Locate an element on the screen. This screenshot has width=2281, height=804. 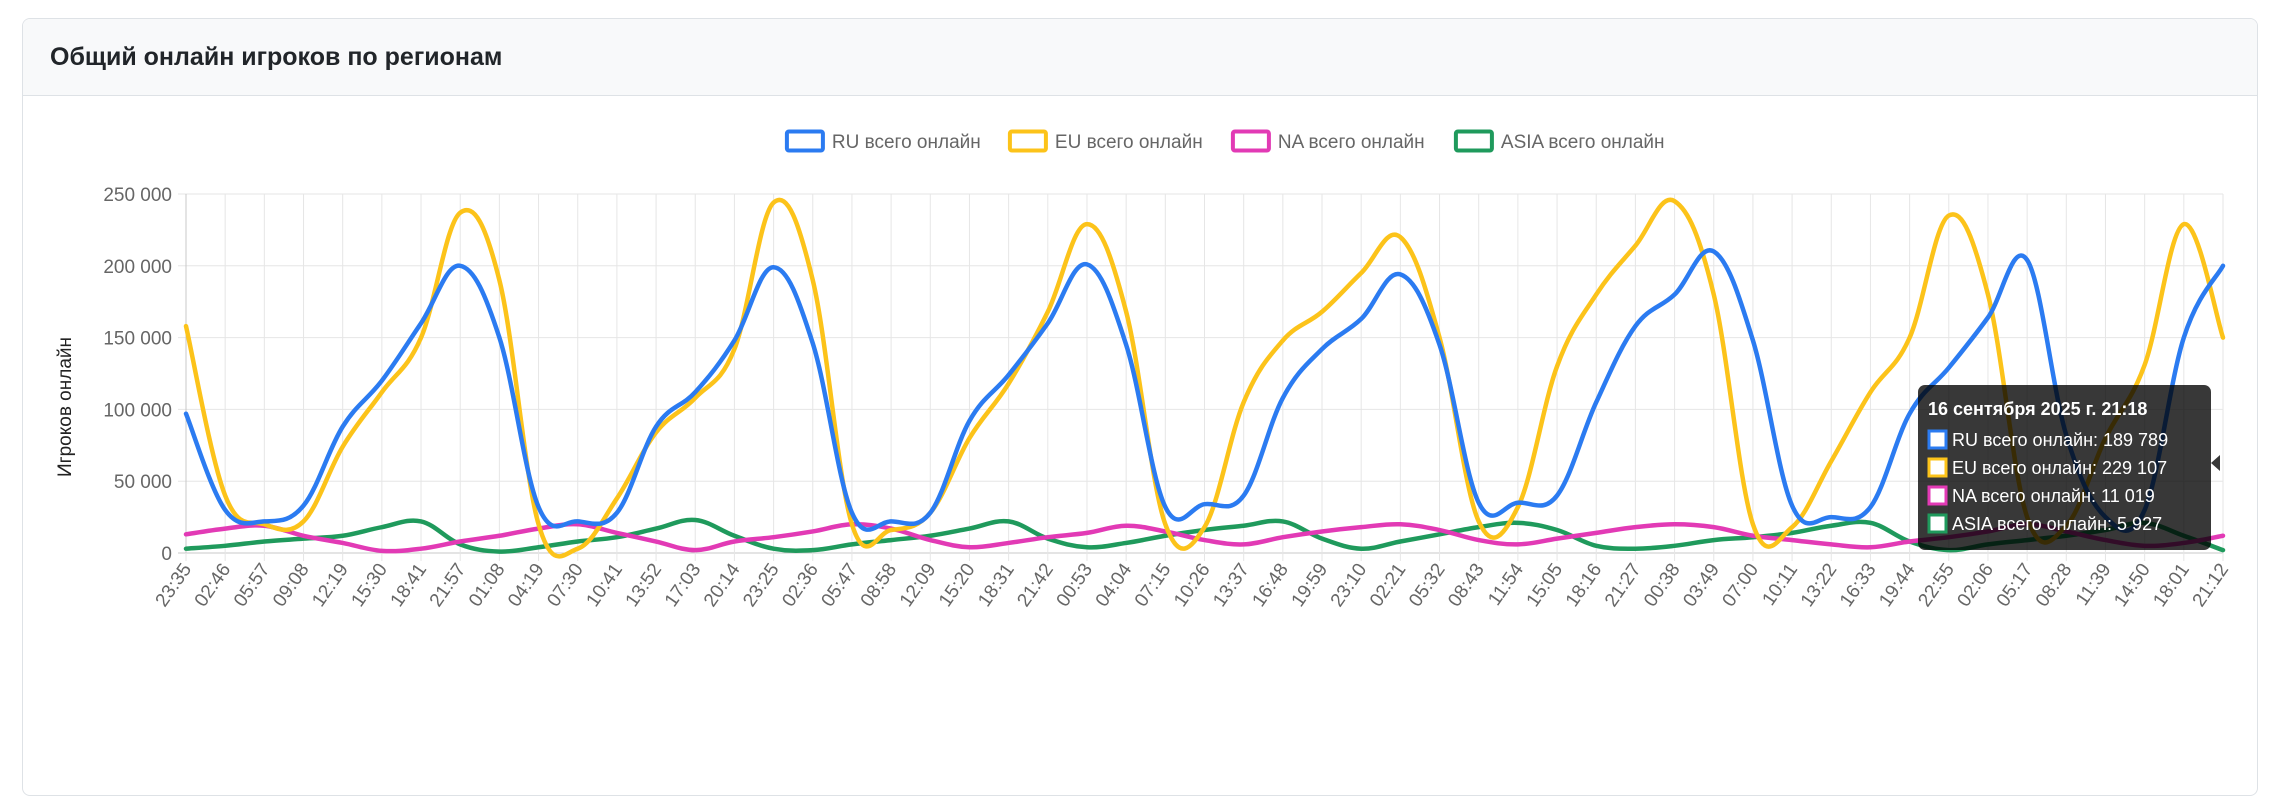
x-tick-label: 20:14 is located at coordinates (722, 584).